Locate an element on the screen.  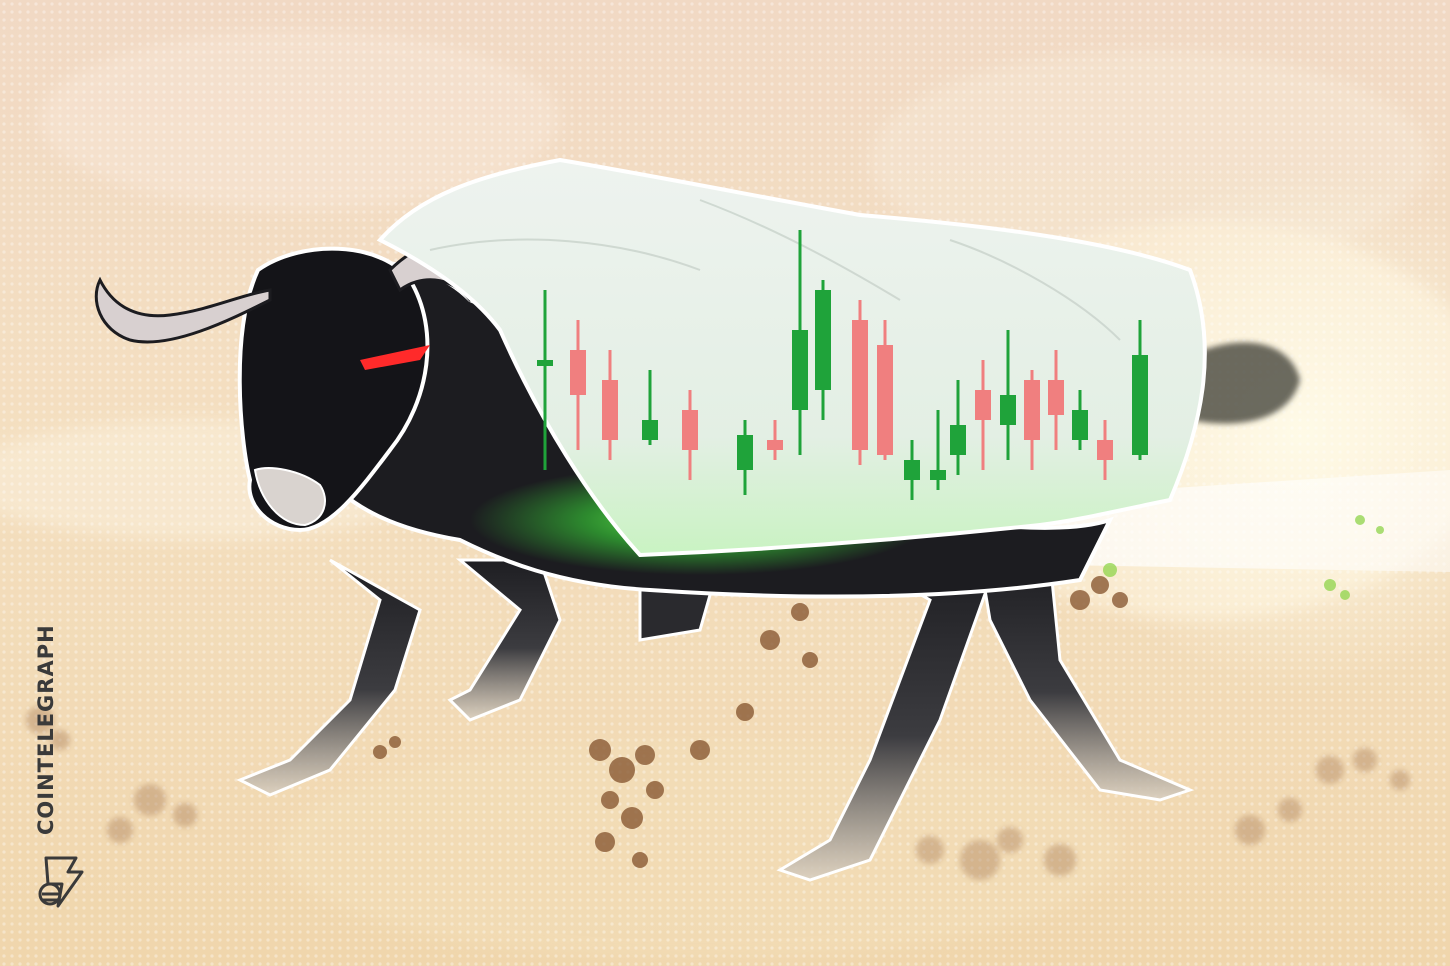
cape-folds is located at coordinates (775, 270).